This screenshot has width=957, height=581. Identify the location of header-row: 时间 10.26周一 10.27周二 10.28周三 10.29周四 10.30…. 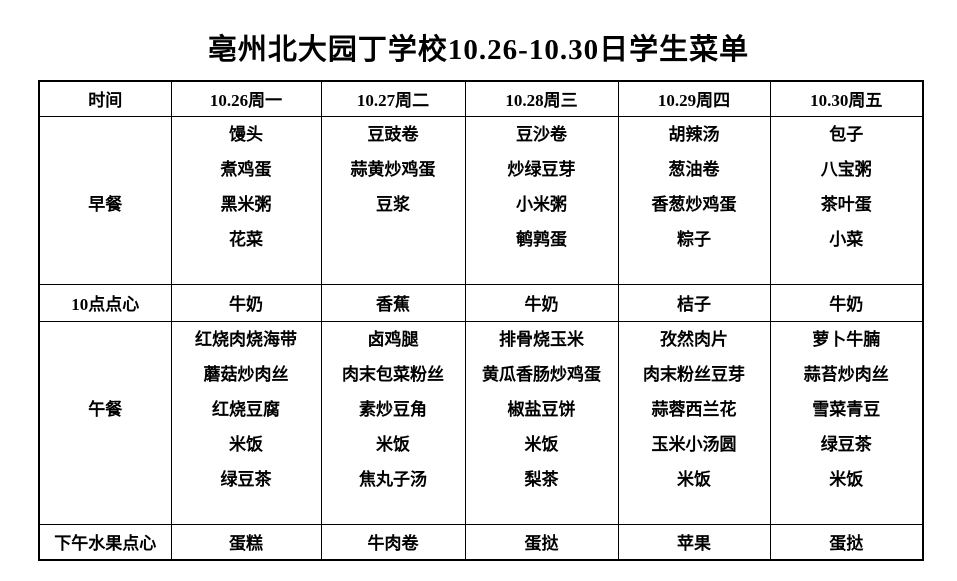
(481, 98).